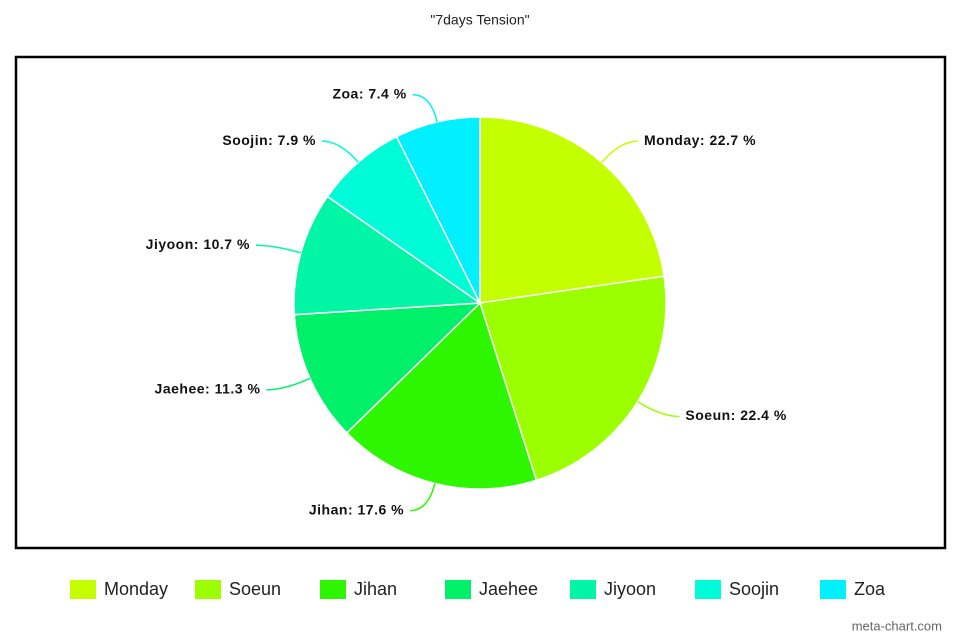  Describe the element at coordinates (870, 589) in the screenshot. I see `legend-label: Zoa` at that location.